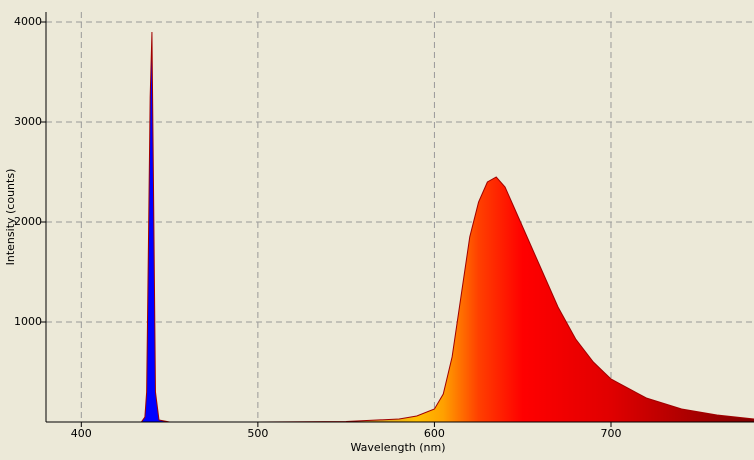 Image resolution: width=754 pixels, height=460 pixels. What do you see at coordinates (28, 21) in the screenshot?
I see `y-tick-label: 4000` at bounding box center [28, 21].